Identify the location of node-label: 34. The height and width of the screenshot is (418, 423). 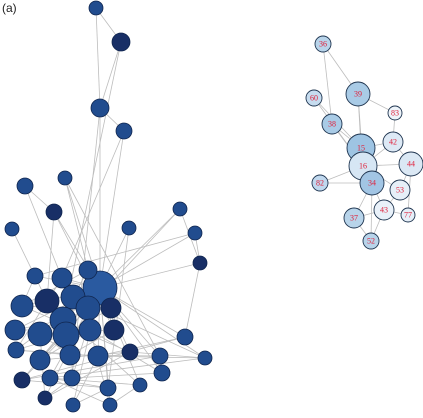
(372, 183).